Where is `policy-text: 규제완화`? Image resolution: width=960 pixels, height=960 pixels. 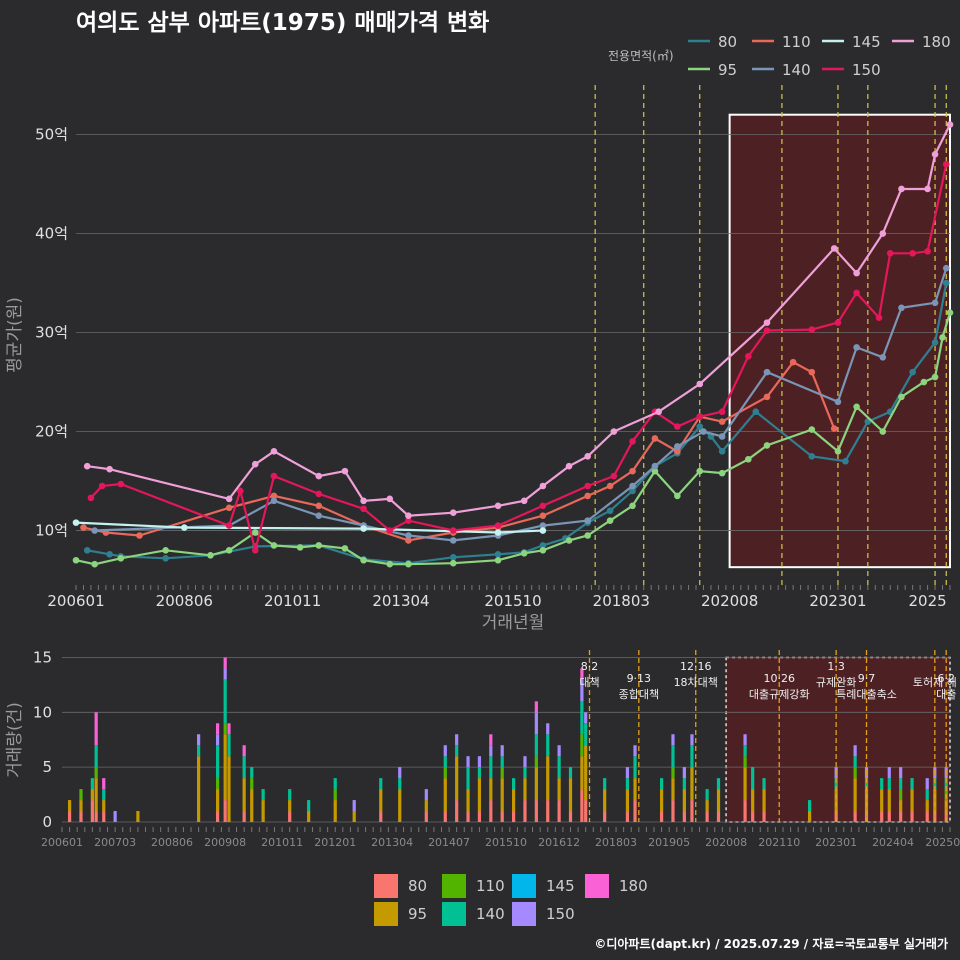
policy-text: 규제완화 is located at coordinates (836, 682).